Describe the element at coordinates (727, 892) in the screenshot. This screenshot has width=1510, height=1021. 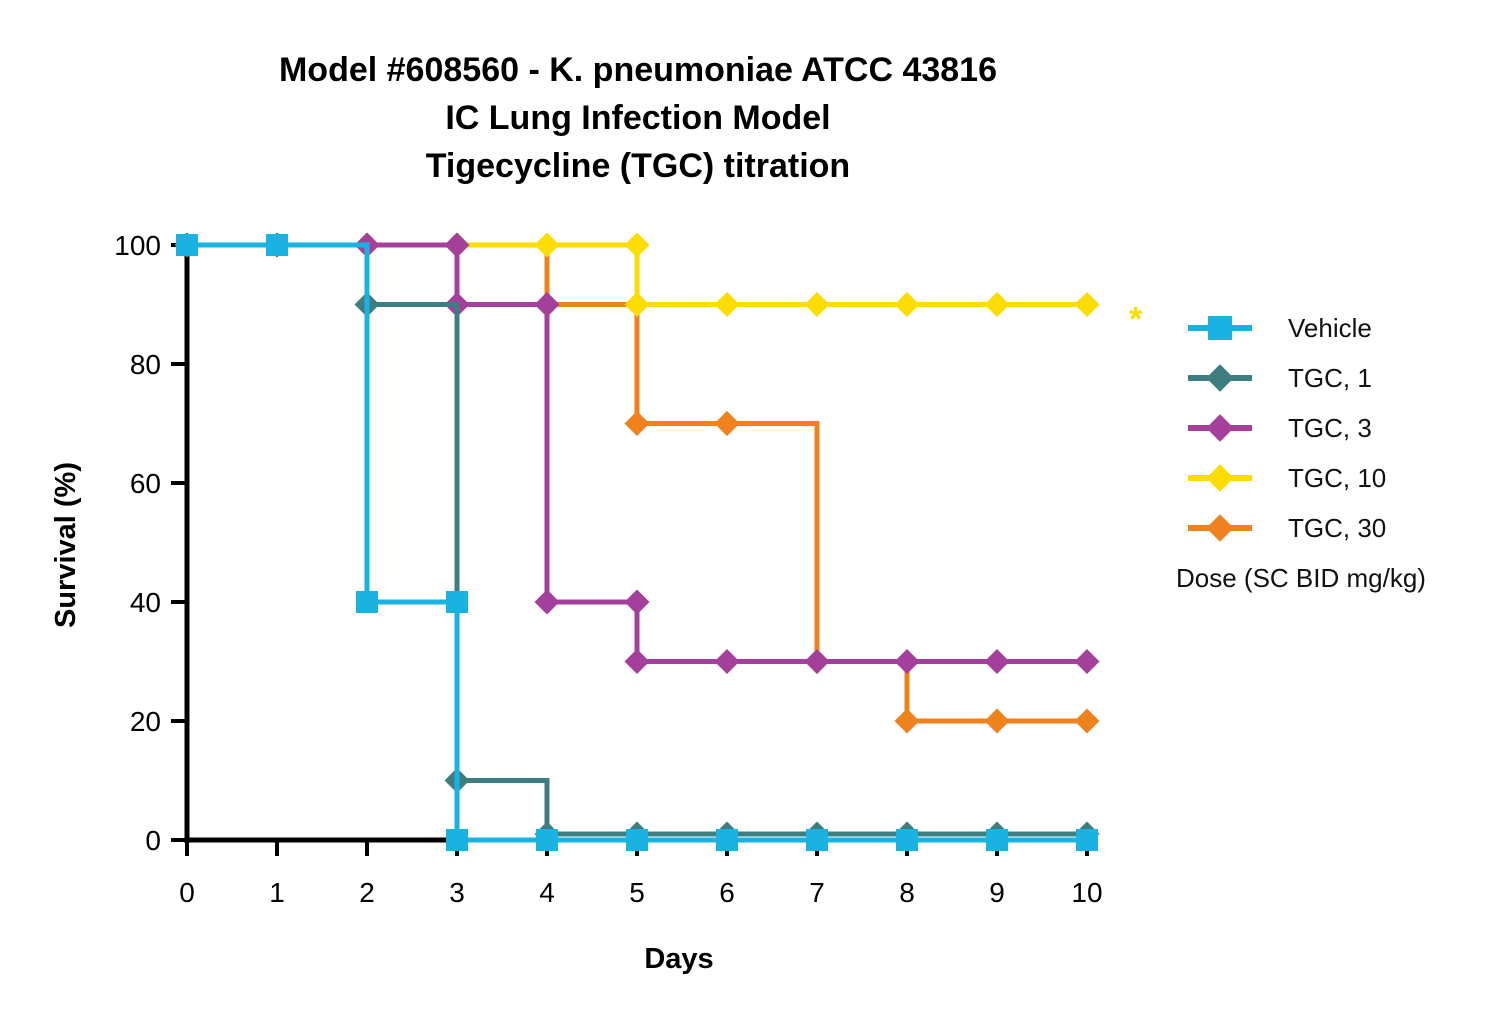
I see `x-tick-label: 6` at that location.